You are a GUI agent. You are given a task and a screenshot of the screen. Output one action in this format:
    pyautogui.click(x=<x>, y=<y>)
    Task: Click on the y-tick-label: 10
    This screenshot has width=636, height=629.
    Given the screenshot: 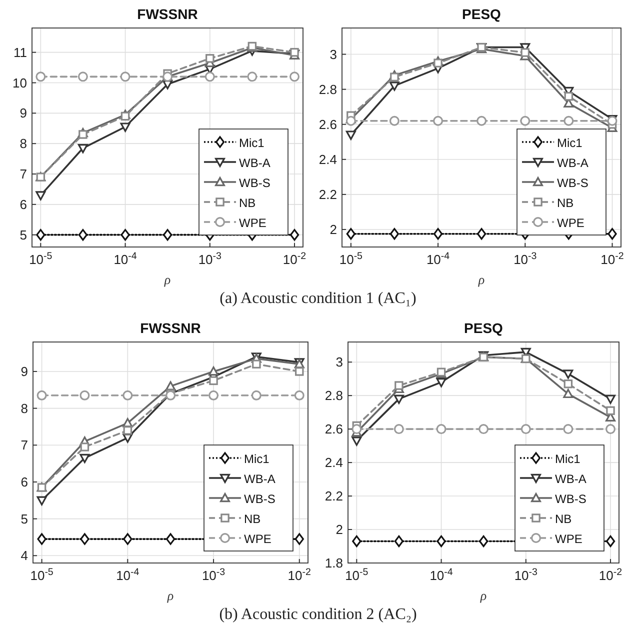 What is the action you would take?
    pyautogui.click(x=19, y=82)
    